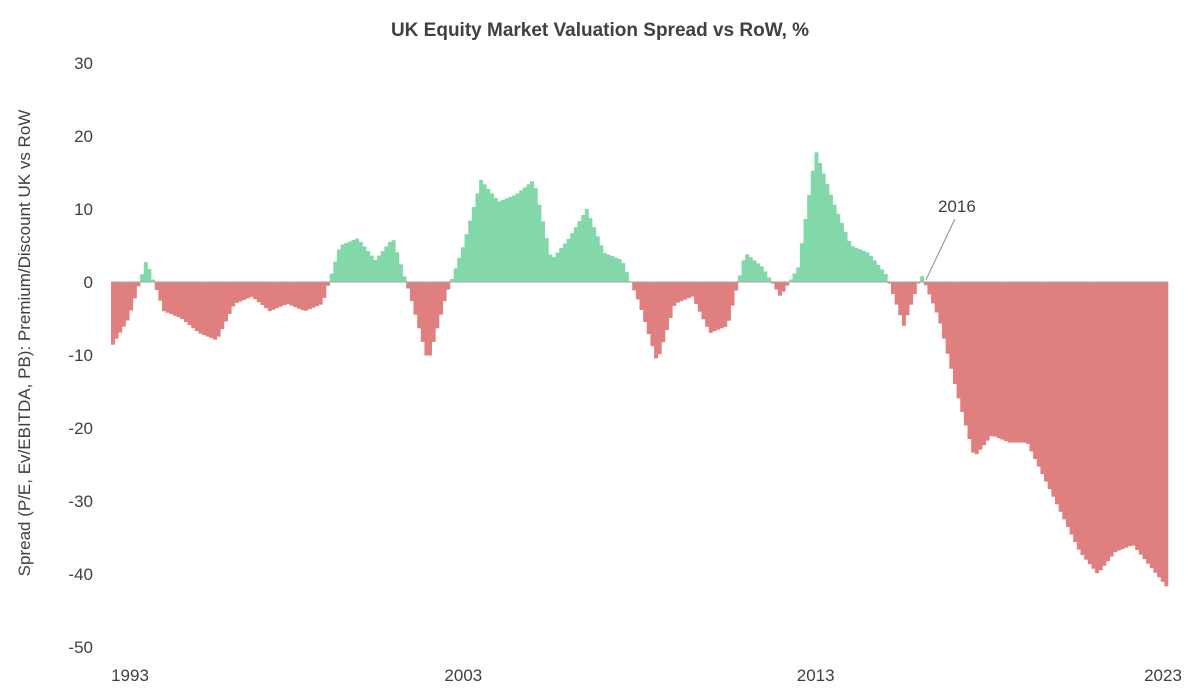 The width and height of the screenshot is (1200, 689). What do you see at coordinates (940, 249) in the screenshot?
I see `annotation-leader-line` at bounding box center [940, 249].